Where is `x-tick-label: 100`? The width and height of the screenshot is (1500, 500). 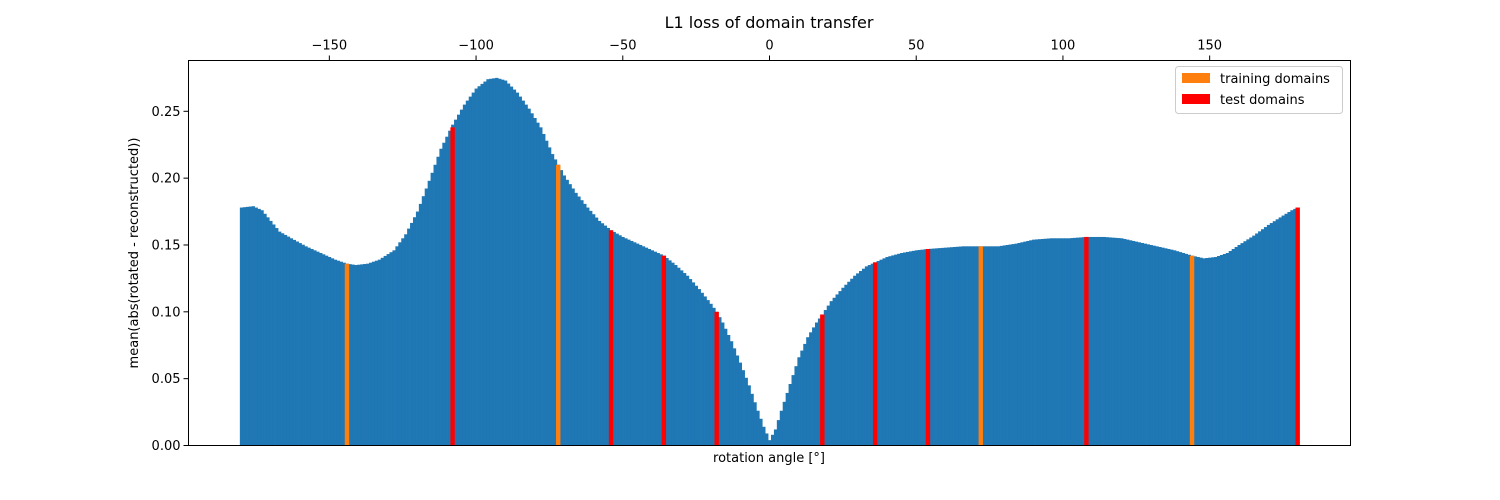
x-tick-label: 100 is located at coordinates (1063, 46).